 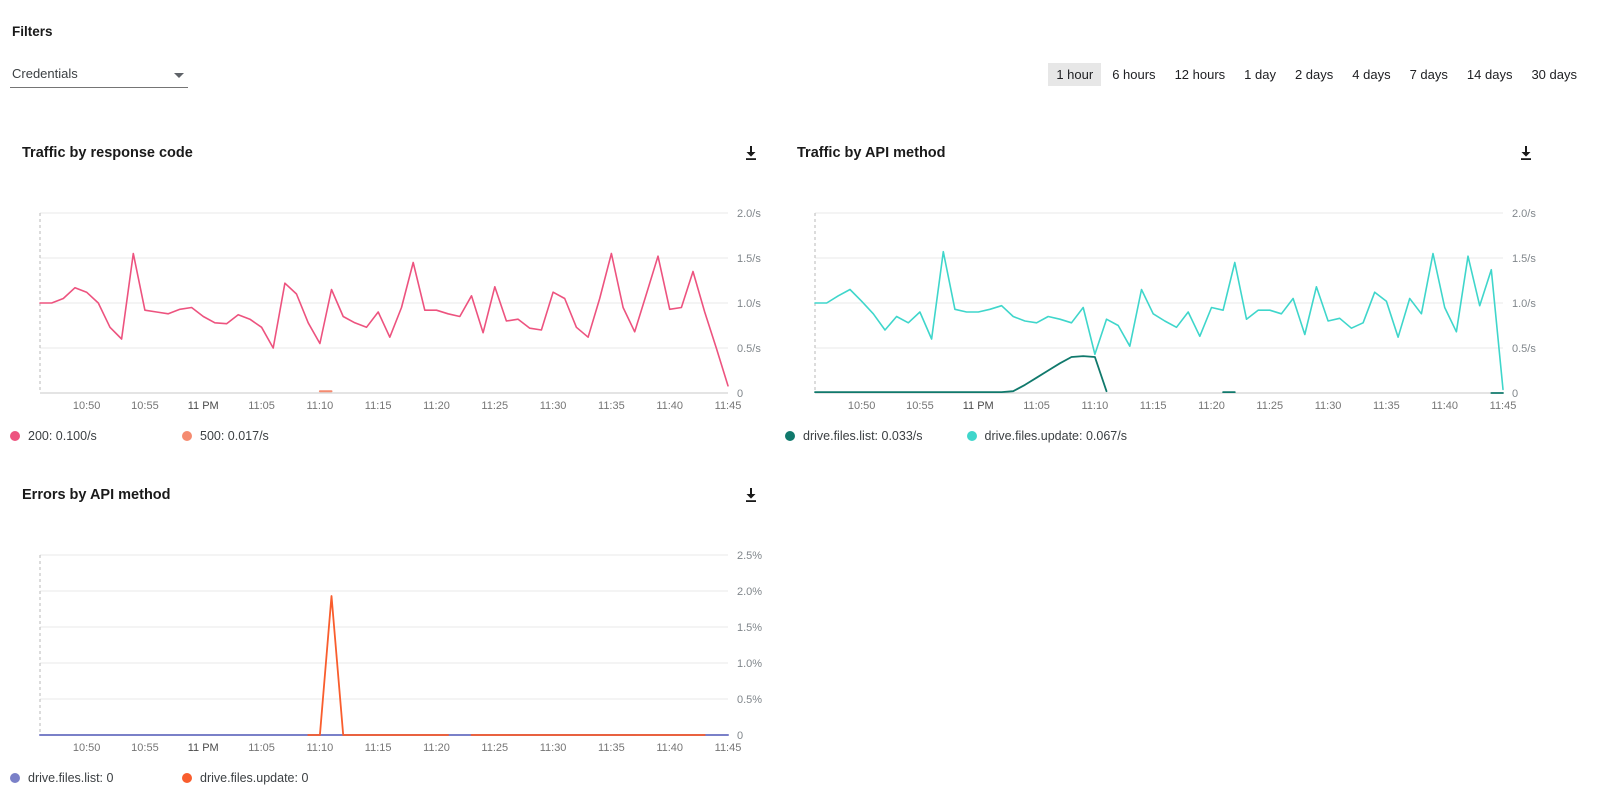 What do you see at coordinates (1075, 74) in the screenshot?
I see `time-range-option-1-hour: 1 hour` at bounding box center [1075, 74].